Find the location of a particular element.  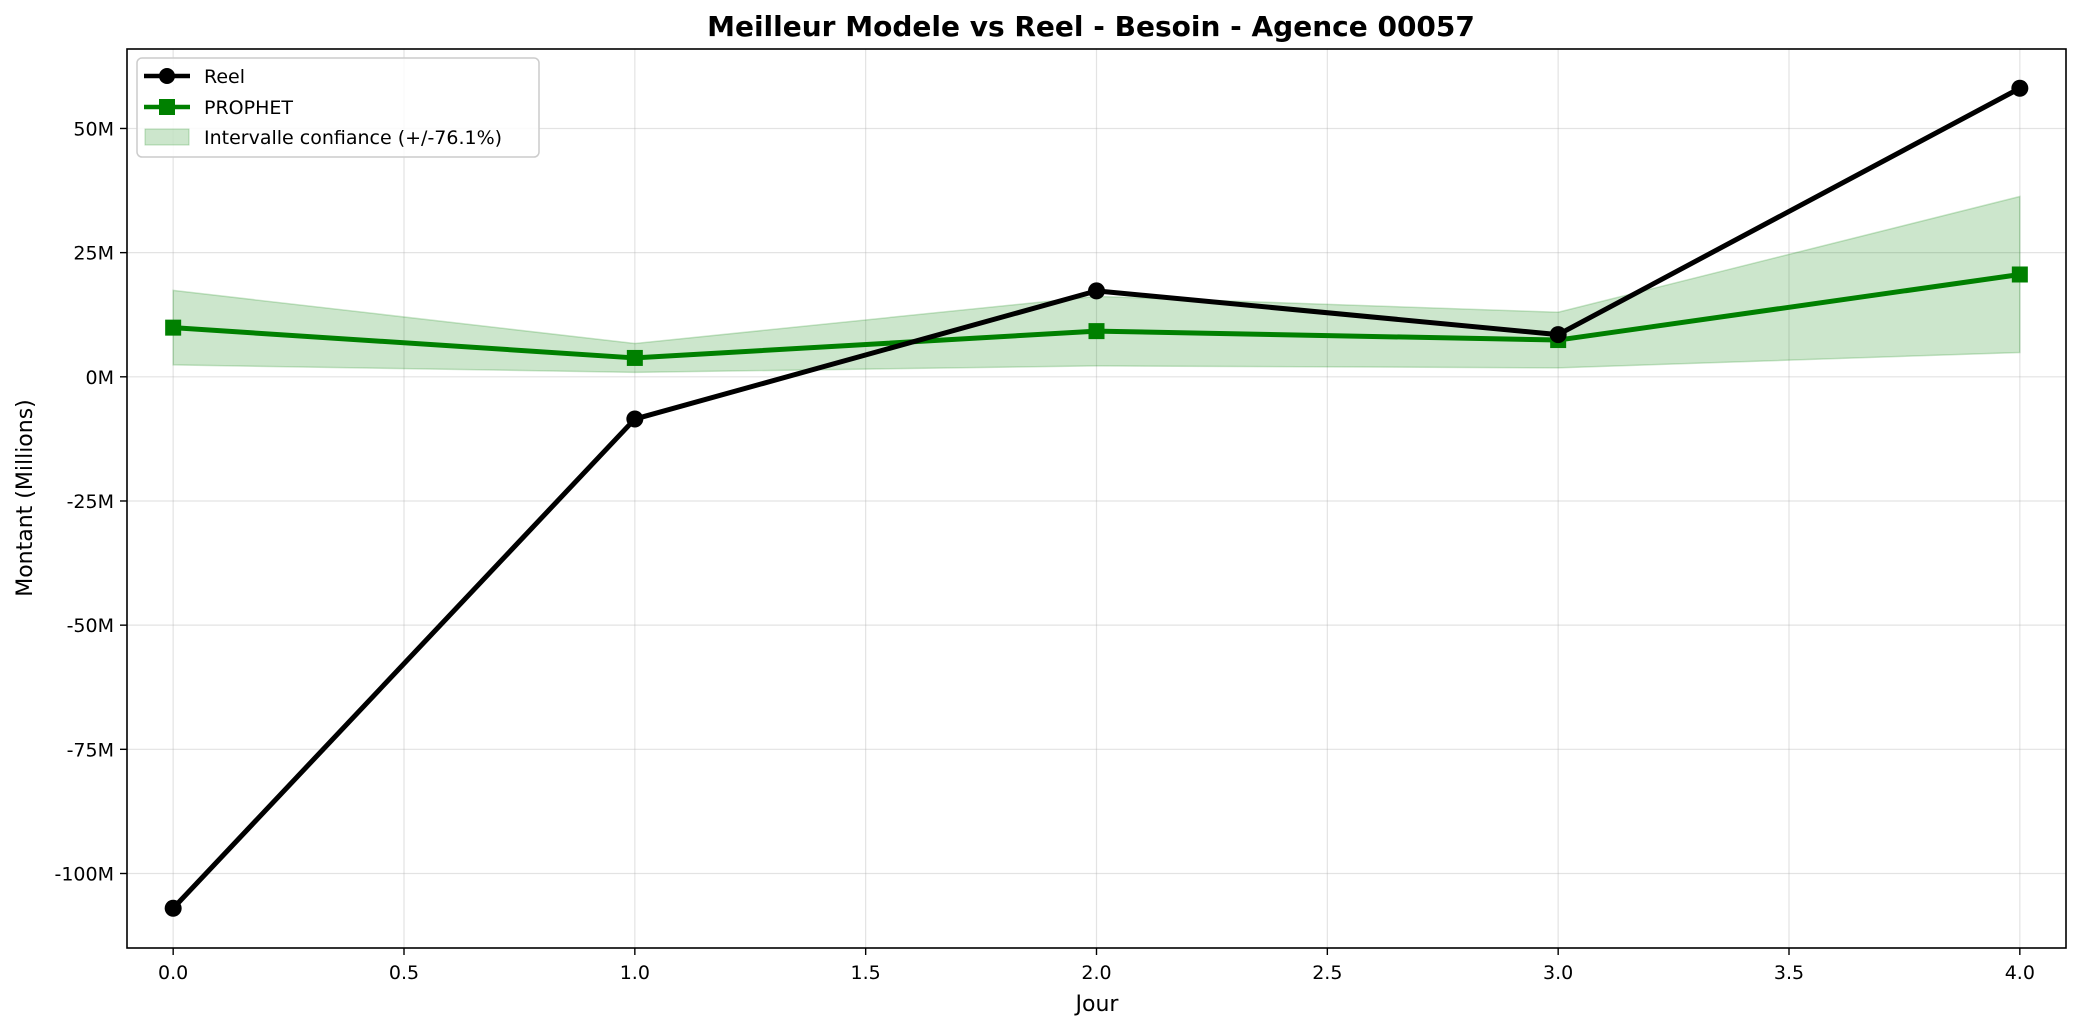

legend-reel-marker is located at coordinates (167, 76).